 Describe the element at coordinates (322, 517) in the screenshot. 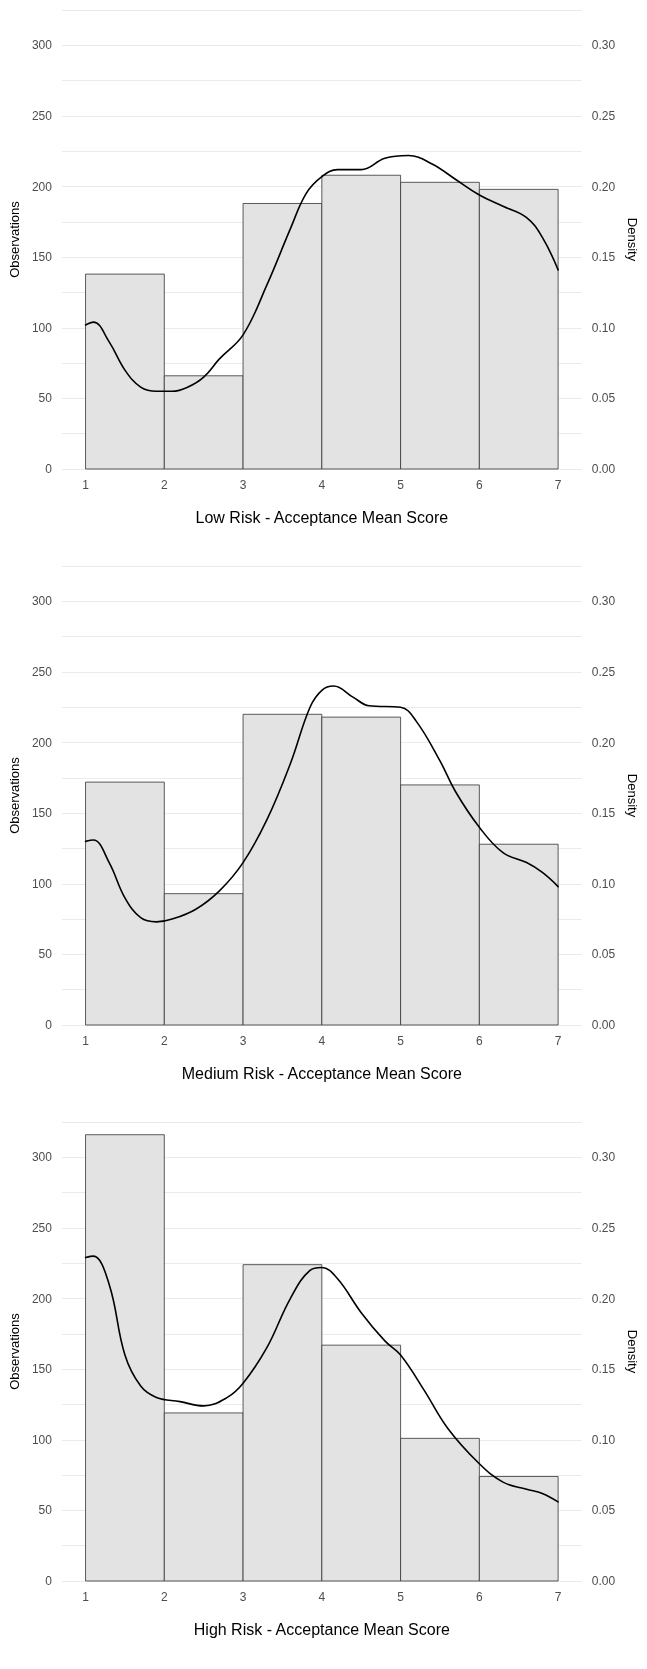

I see `x-axis-title: Low Risk - Acceptance Mean Score` at that location.